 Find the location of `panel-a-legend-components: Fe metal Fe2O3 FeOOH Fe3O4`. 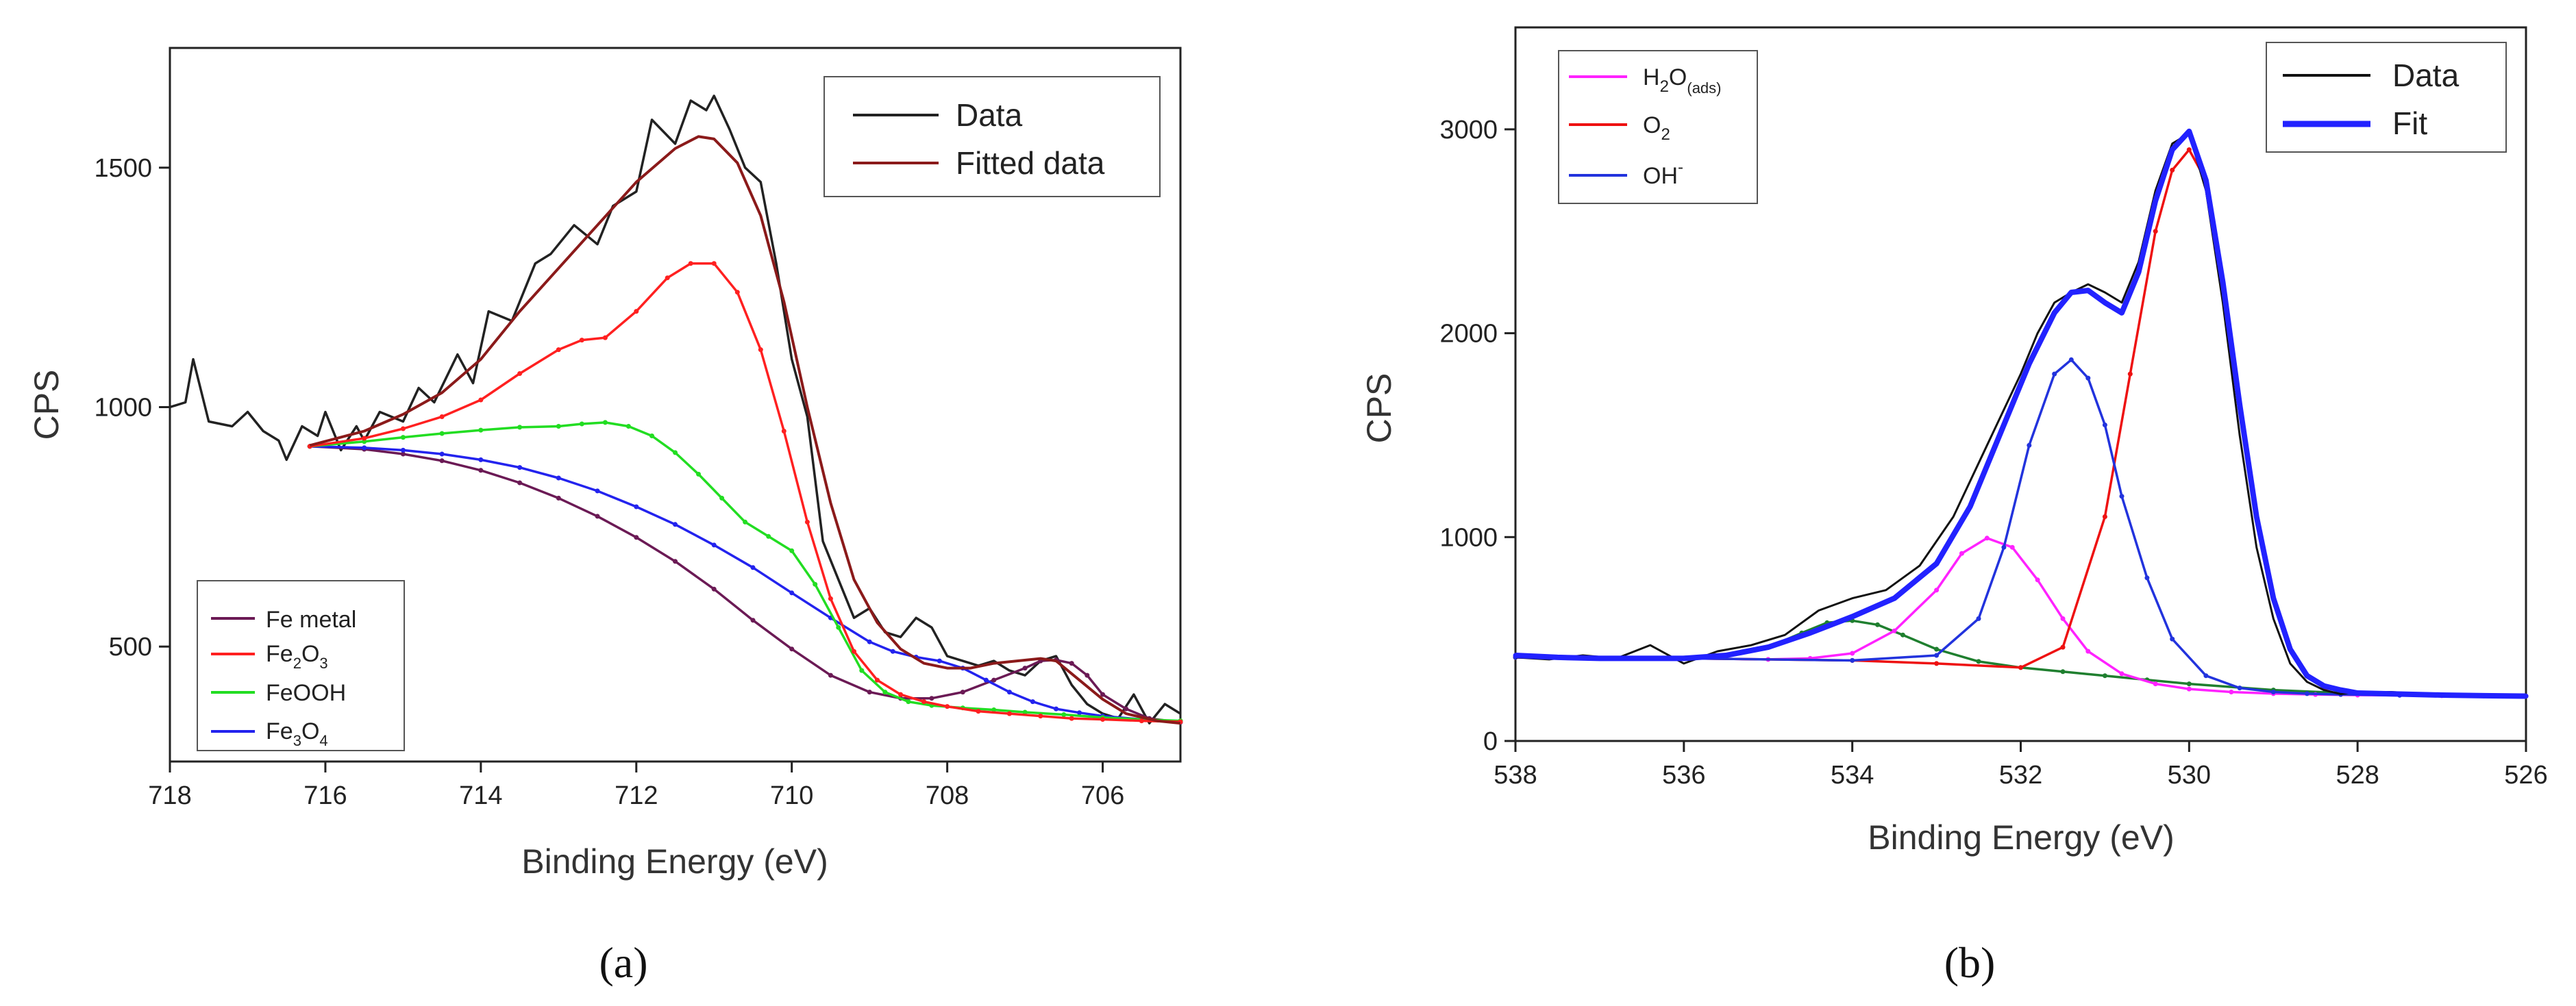

panel-a-legend-components: Fe metal Fe2O3 FeOOH Fe3O4 is located at coordinates (301, 665).